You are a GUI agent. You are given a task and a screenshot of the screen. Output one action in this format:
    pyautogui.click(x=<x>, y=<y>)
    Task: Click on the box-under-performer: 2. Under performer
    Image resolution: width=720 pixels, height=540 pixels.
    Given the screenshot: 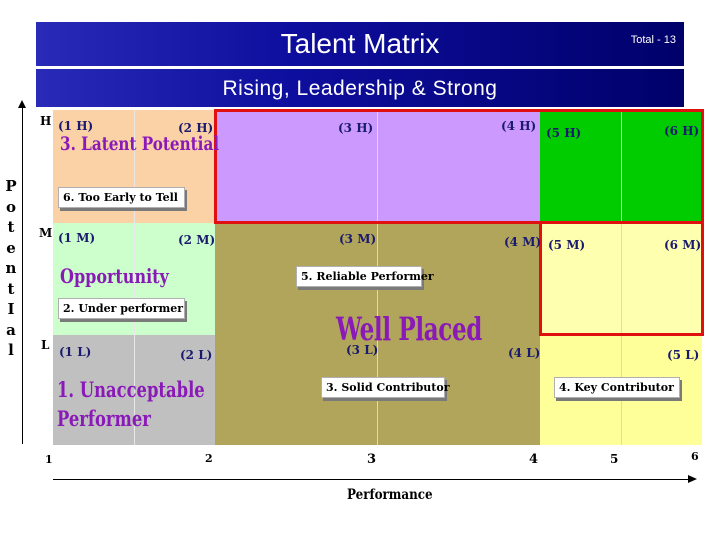 What is the action you would take?
    pyautogui.click(x=121, y=308)
    